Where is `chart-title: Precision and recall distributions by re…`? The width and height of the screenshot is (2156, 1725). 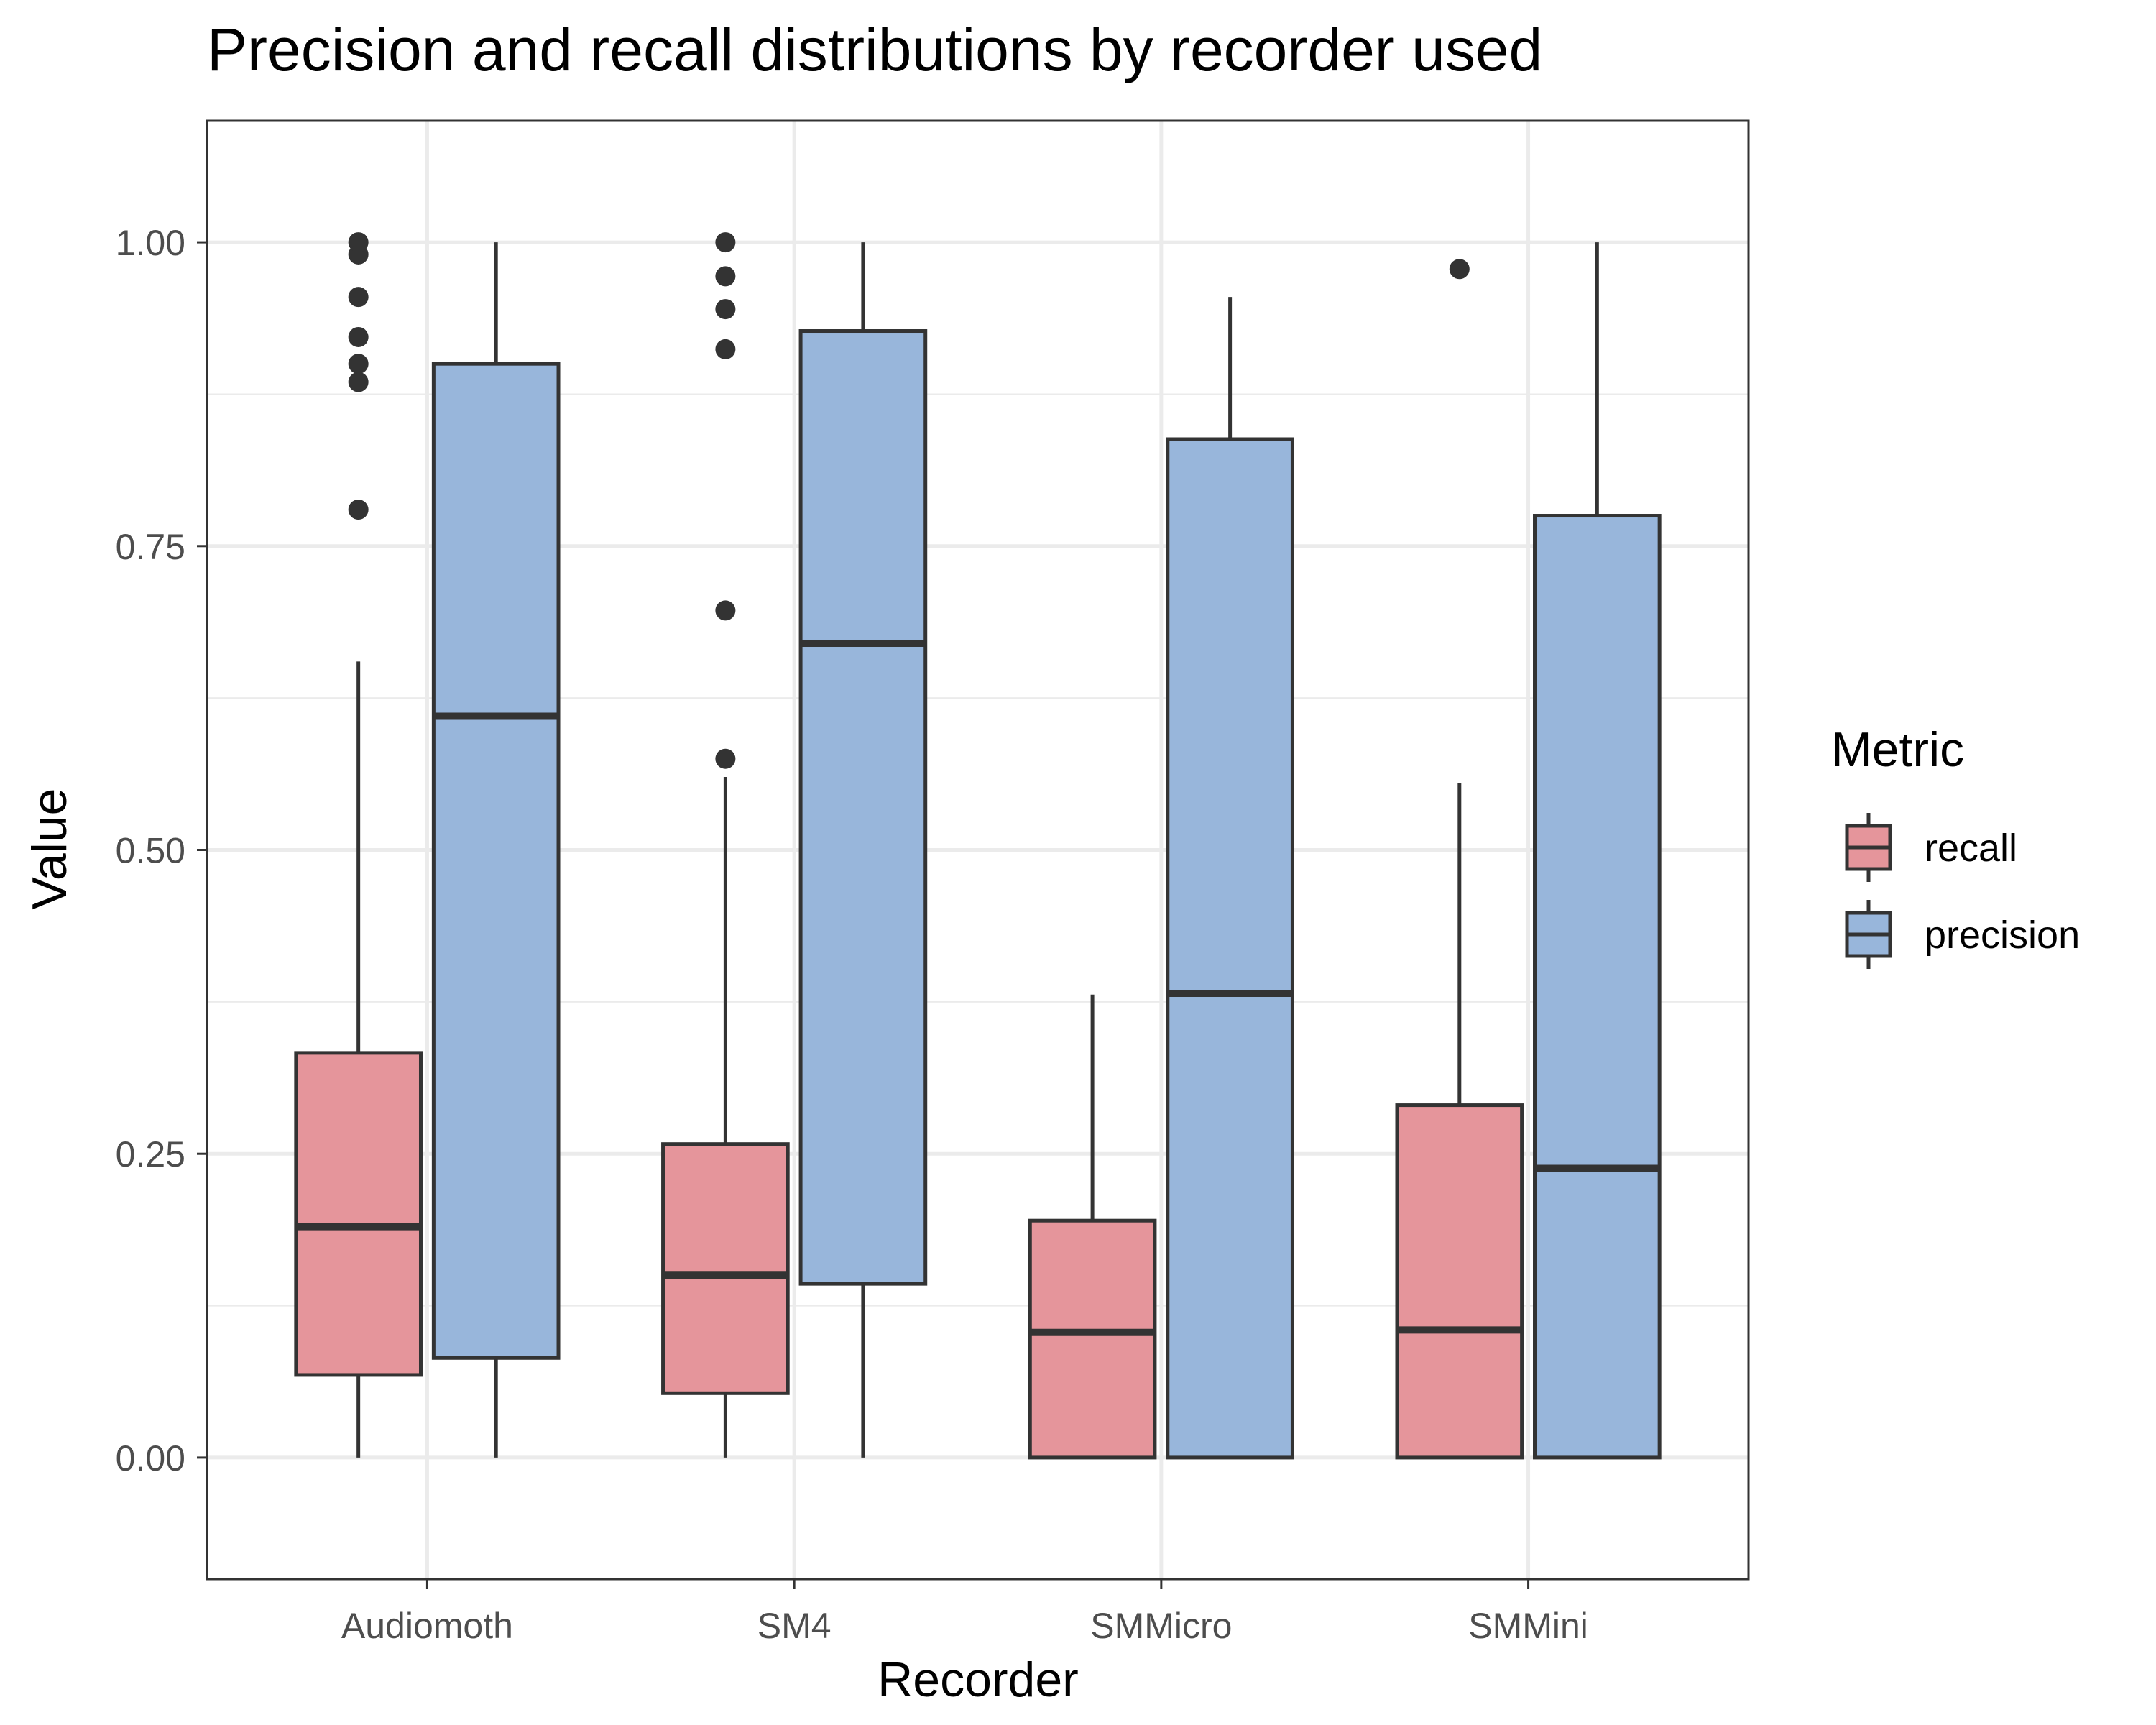
chart-title: Precision and recall distributions by re… is located at coordinates (874, 49).